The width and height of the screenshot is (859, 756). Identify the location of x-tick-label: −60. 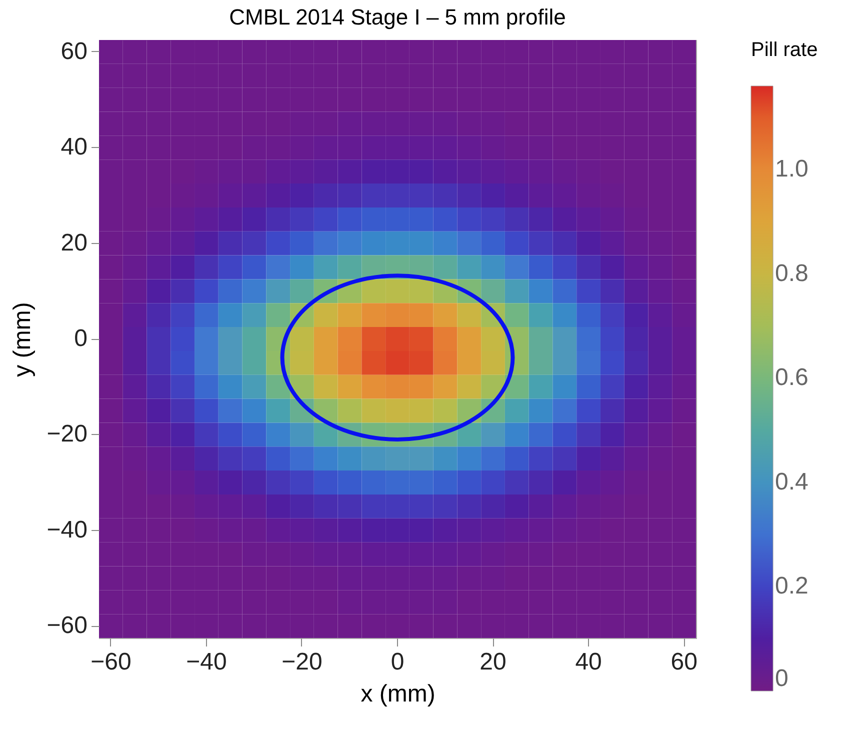
(111, 662).